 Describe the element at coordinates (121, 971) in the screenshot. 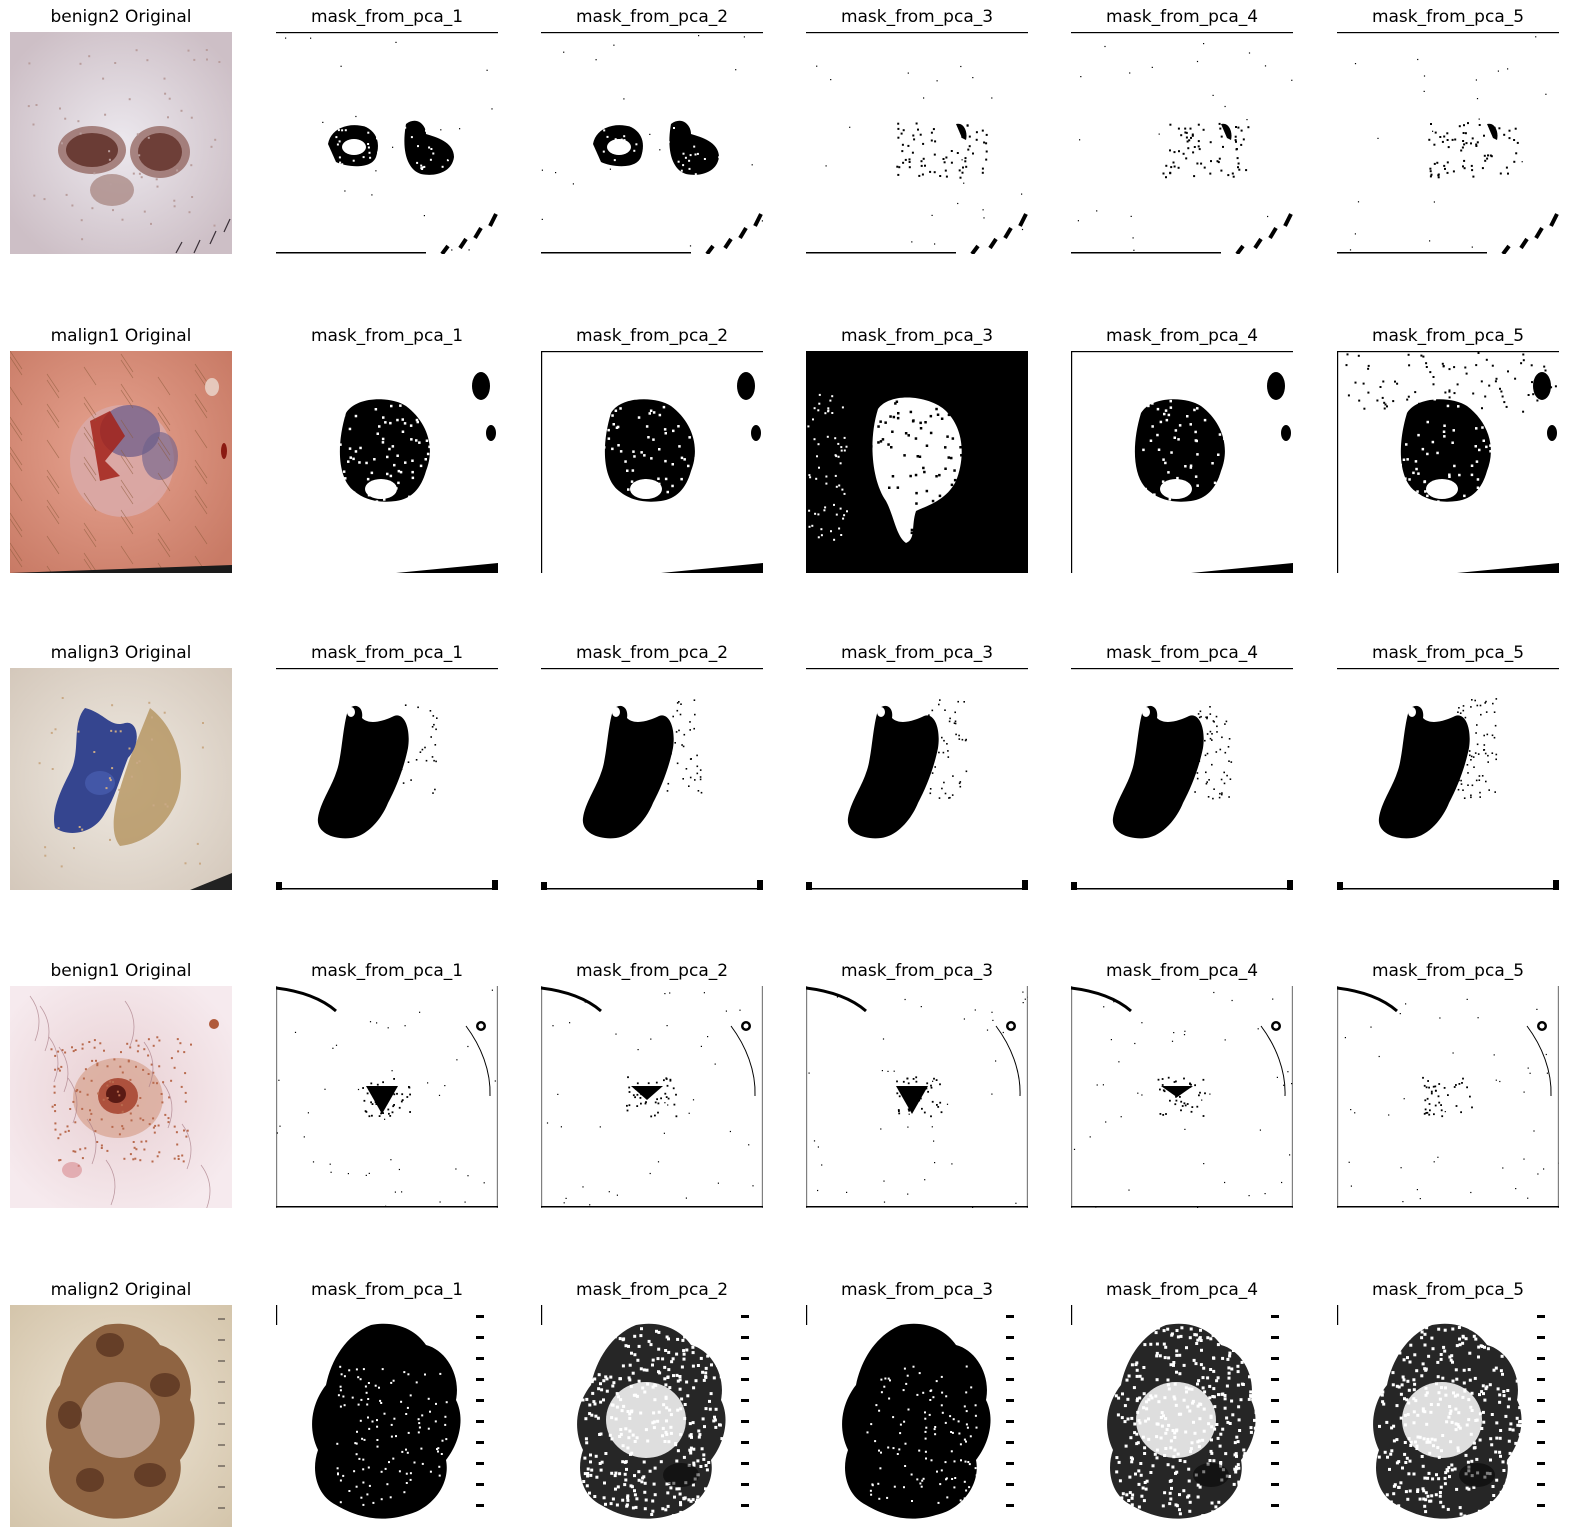

I see `panel-title: benign1 Original` at that location.